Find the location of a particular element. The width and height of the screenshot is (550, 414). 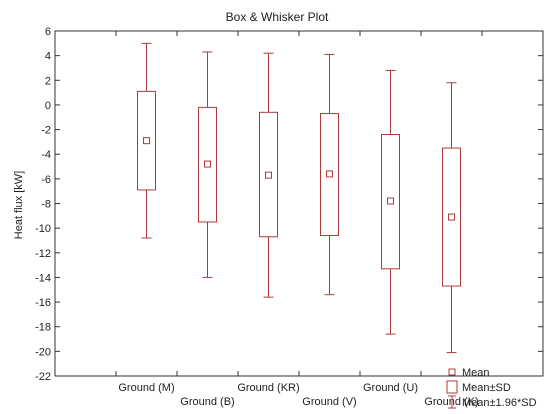

x-tick-label: Ground (KR) is located at coordinates (268, 388).